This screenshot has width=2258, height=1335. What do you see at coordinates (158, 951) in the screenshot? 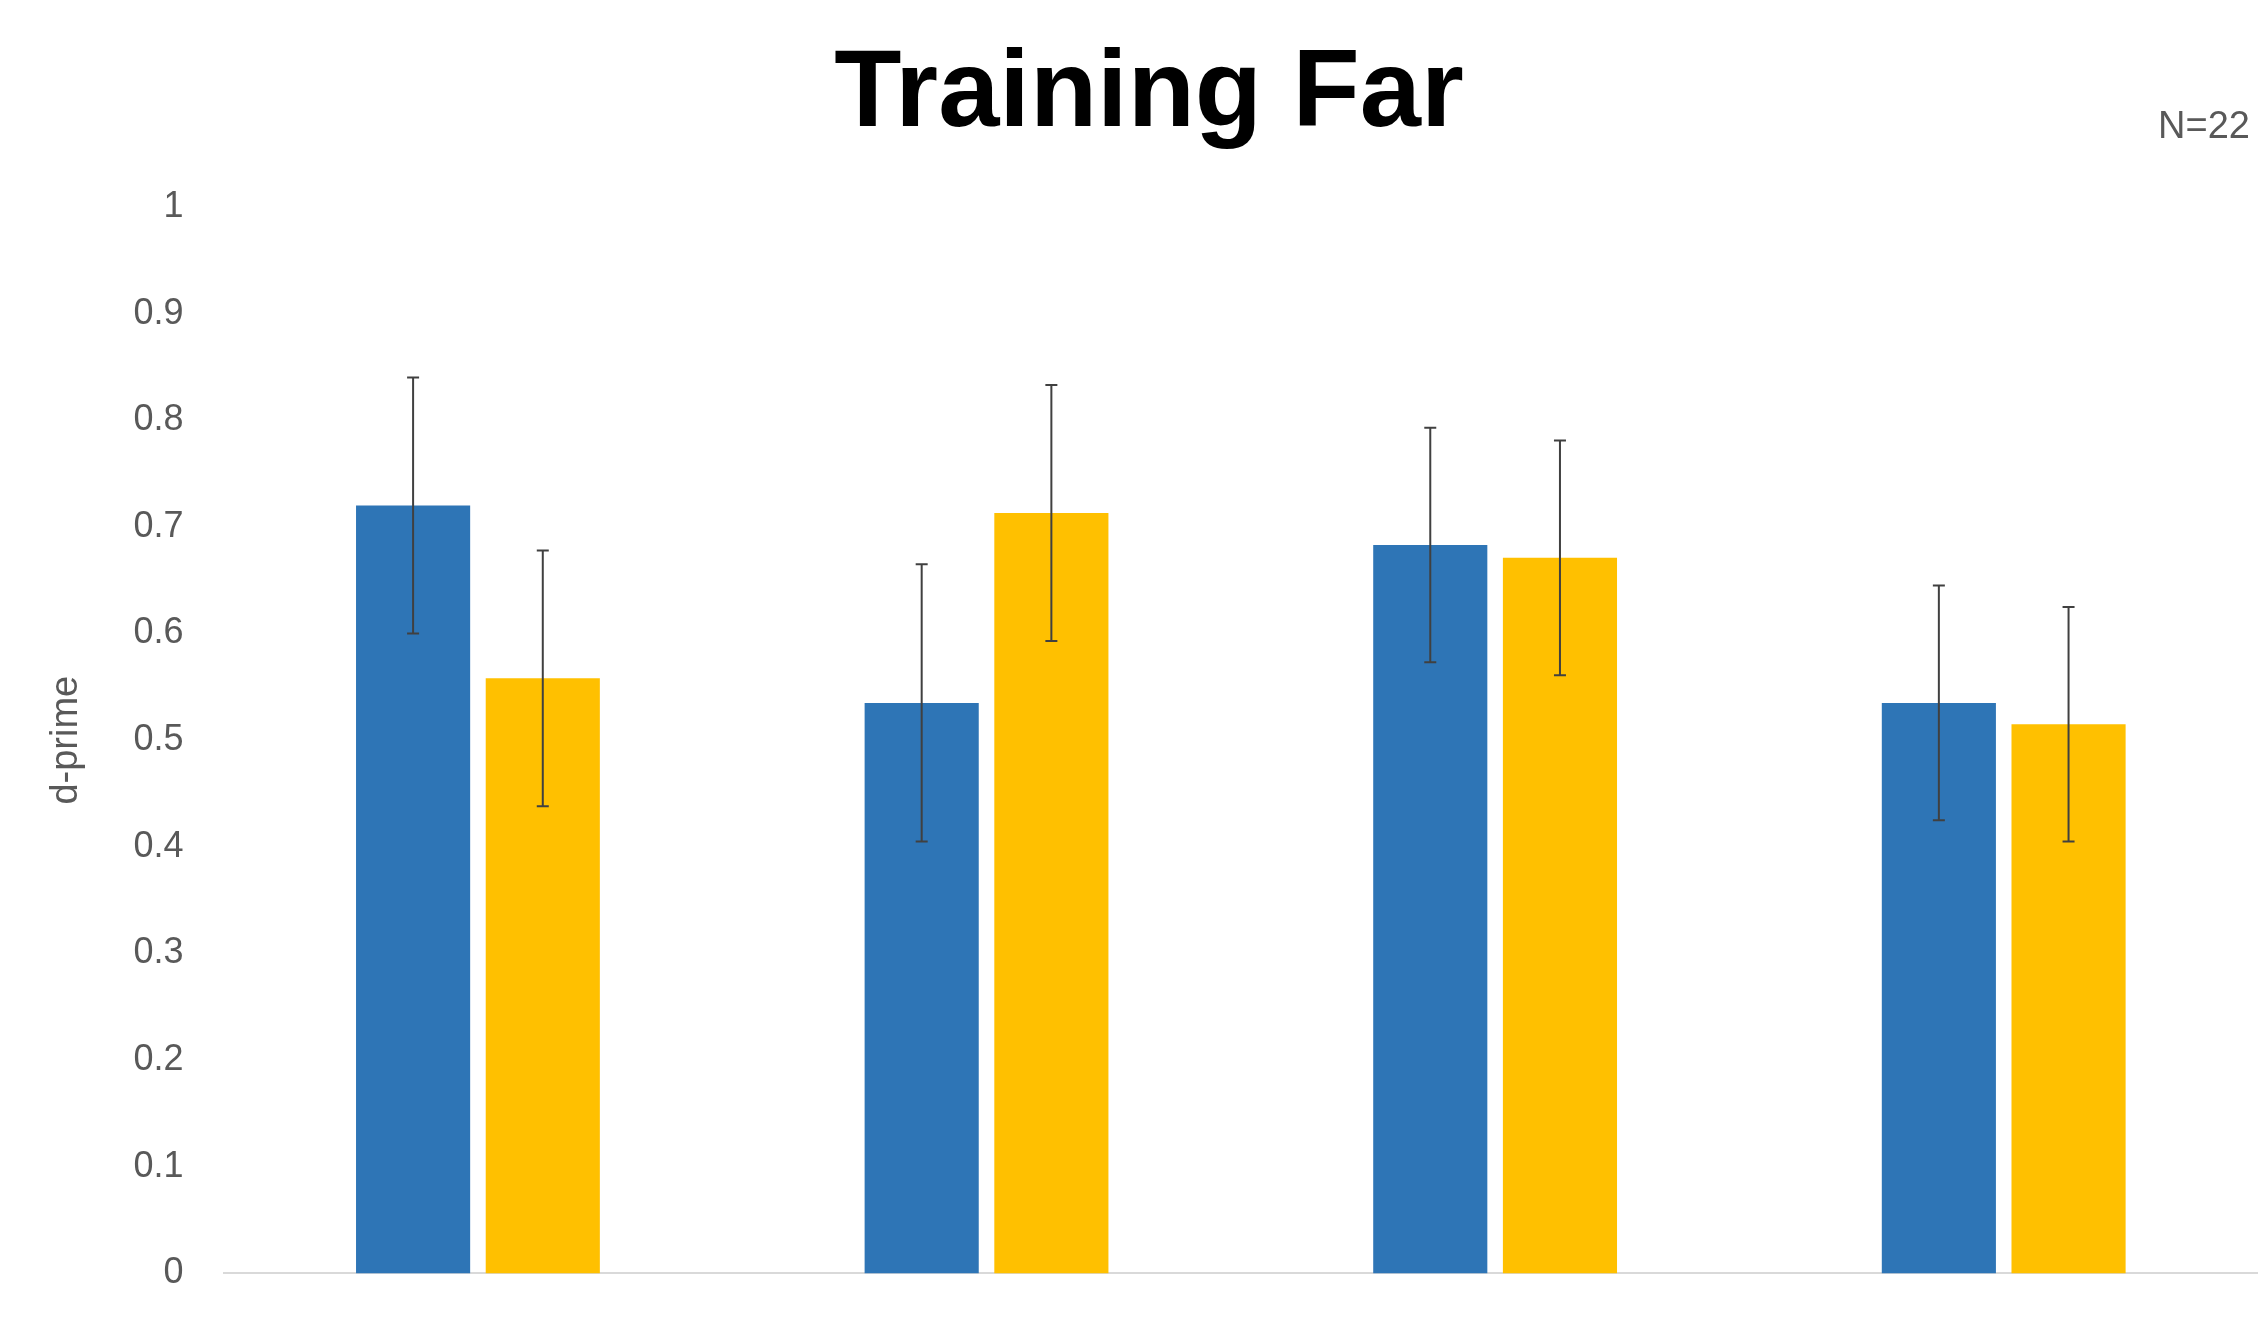
I see `y-tick-label: 0.3` at bounding box center [158, 951].